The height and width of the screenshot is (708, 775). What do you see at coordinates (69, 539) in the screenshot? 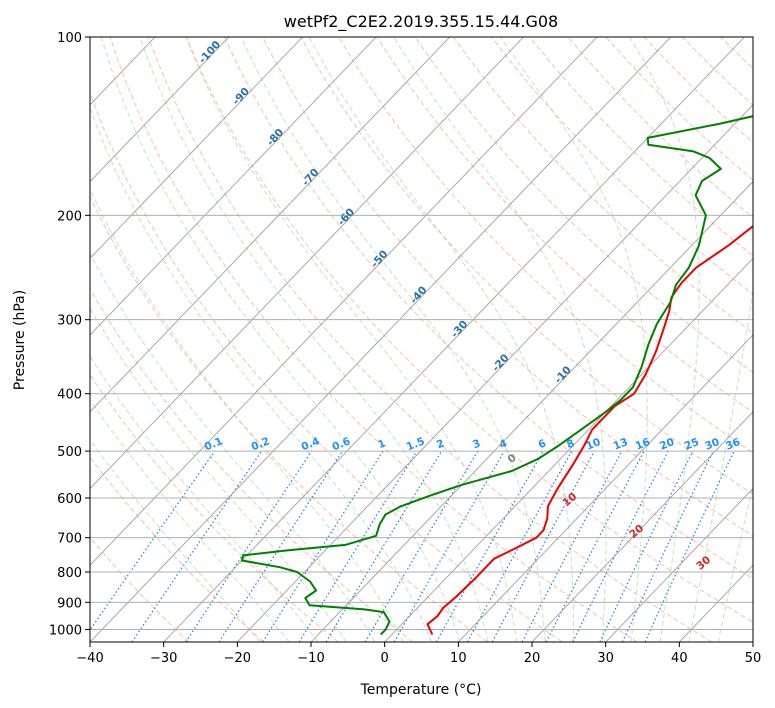
I see `y-tick-label: 700` at bounding box center [69, 539].